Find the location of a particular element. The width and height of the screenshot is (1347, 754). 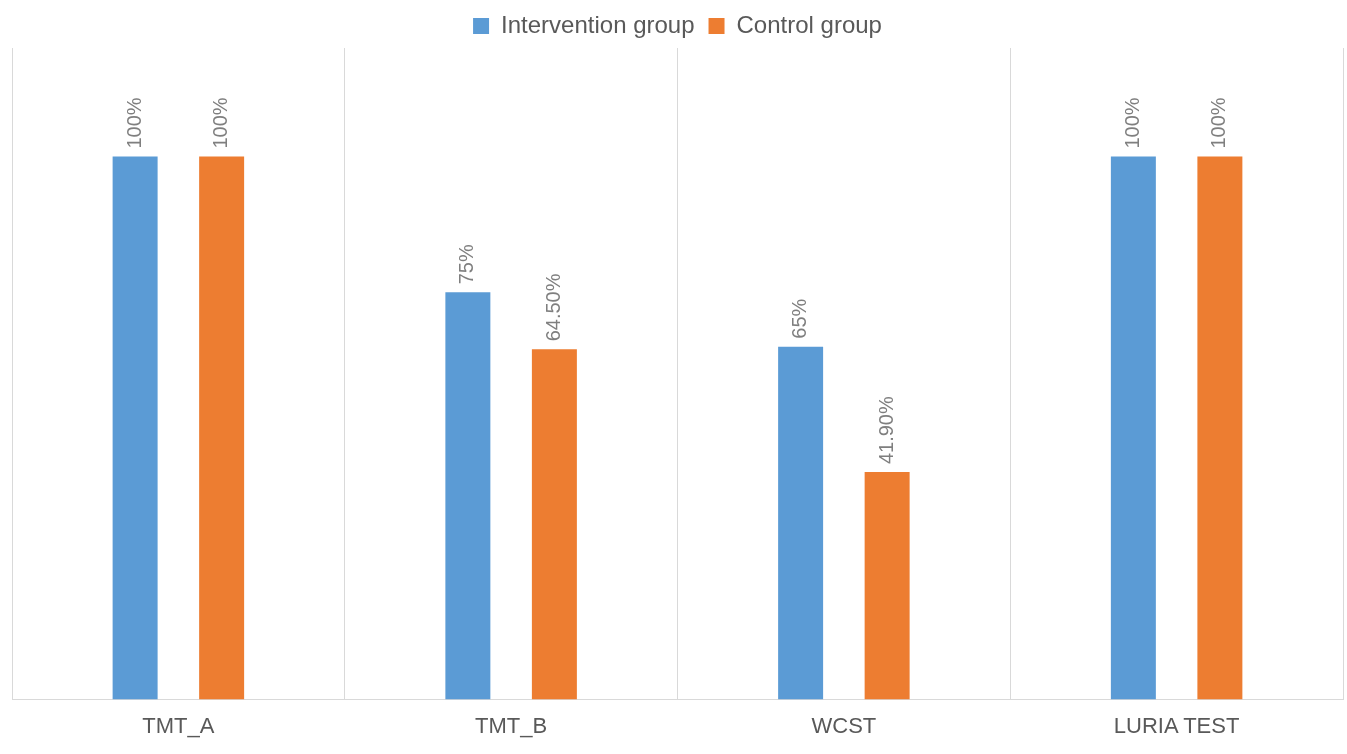

x-tick-label: TMT_A is located at coordinates (178, 725).